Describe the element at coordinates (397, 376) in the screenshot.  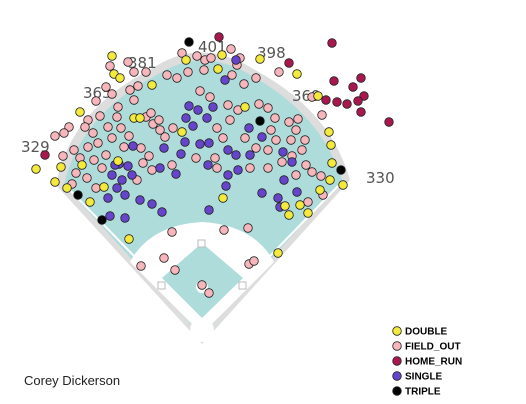
I see `legend-marker-single` at that location.